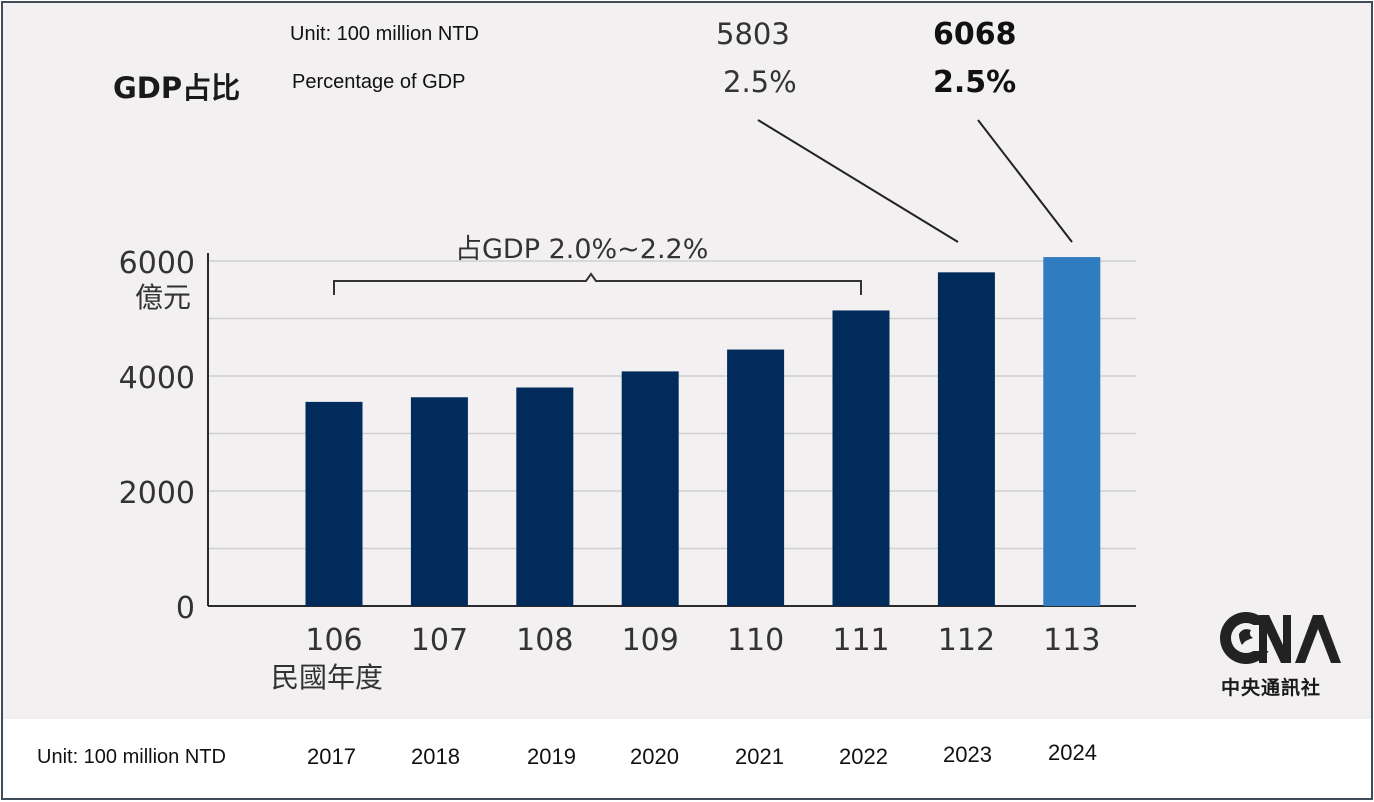 Image resolution: width=1374 pixels, height=802 pixels. What do you see at coordinates (157, 493) in the screenshot?
I see `y-tick-label: 2000` at bounding box center [157, 493].